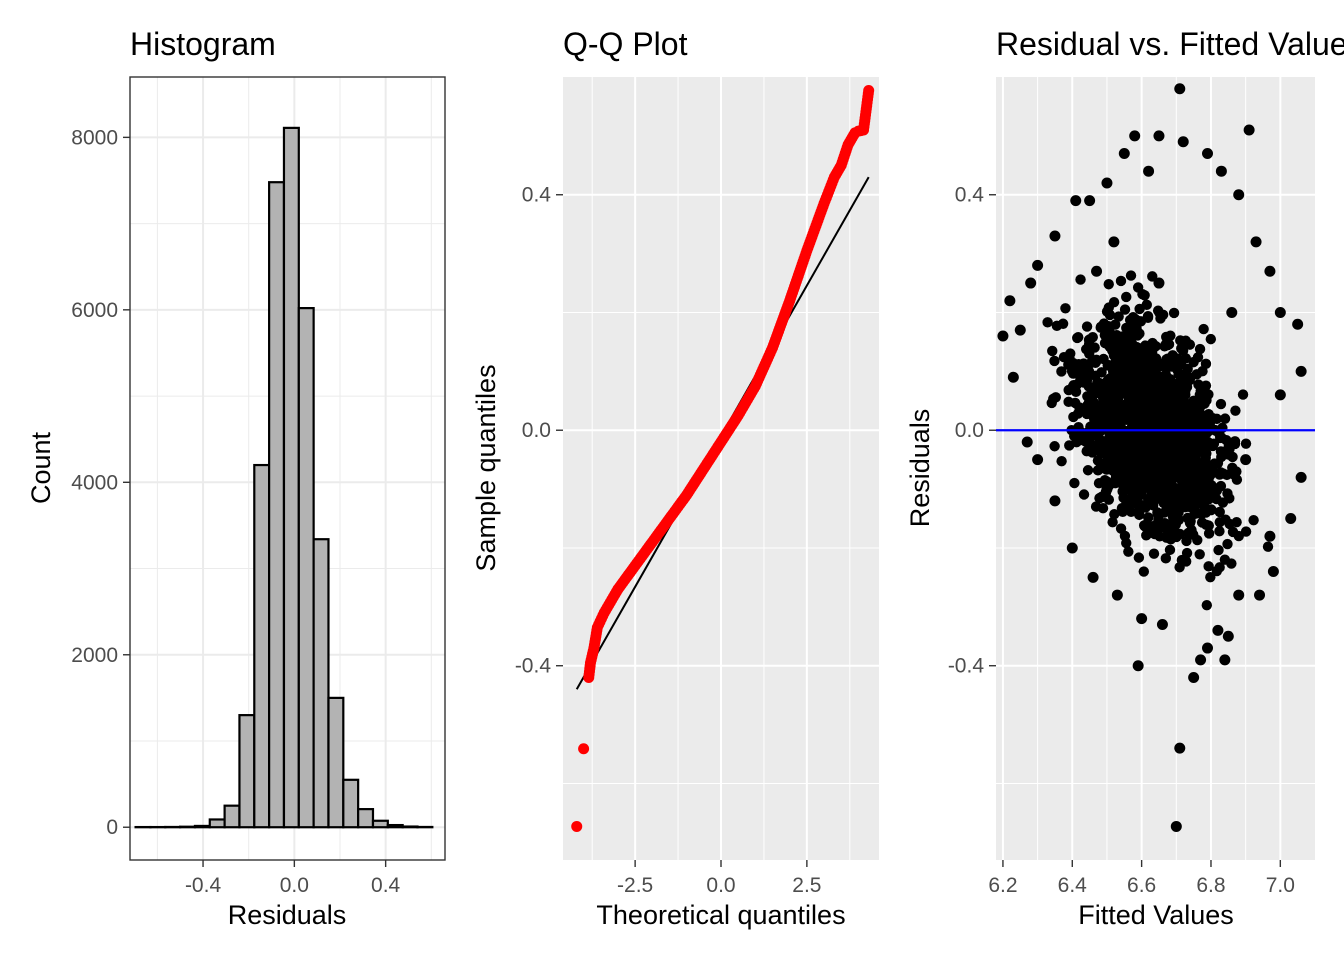 This screenshot has height=960, width=1344. I want to click on y-tick-label: 0, so click(112, 827).